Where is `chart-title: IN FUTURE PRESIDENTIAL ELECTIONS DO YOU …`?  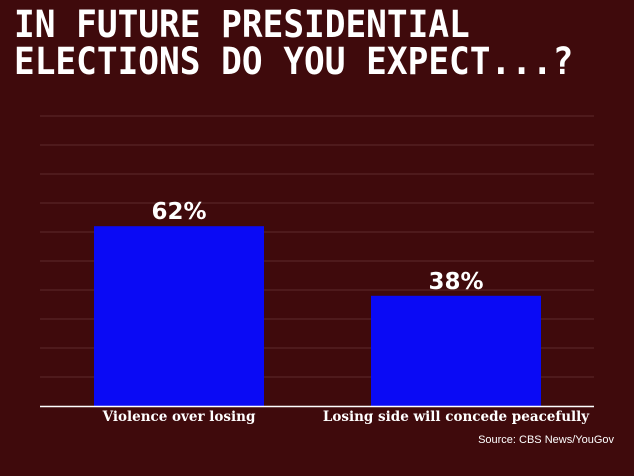 chart-title: IN FUTURE PRESIDENTIAL ELECTIONS DO YOU … is located at coordinates (297, 43).